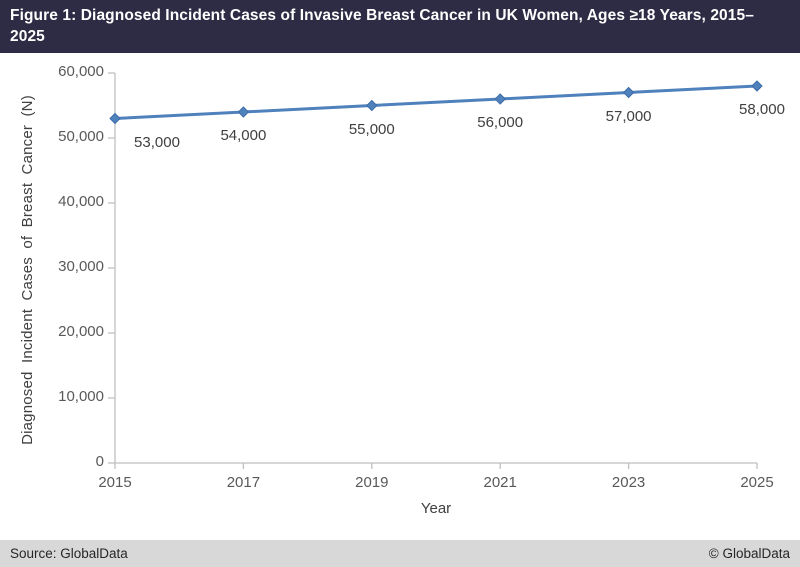 The height and width of the screenshot is (567, 800). What do you see at coordinates (115, 482) in the screenshot?
I see `x-tick-label: 2015` at bounding box center [115, 482].